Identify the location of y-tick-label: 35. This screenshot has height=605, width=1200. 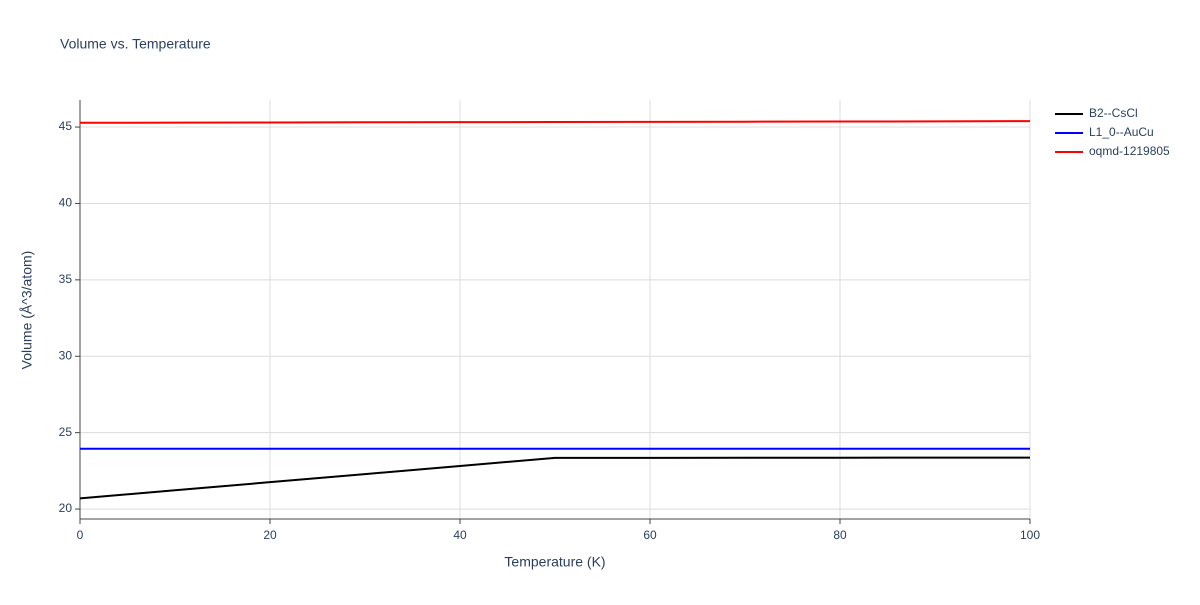
(66, 279).